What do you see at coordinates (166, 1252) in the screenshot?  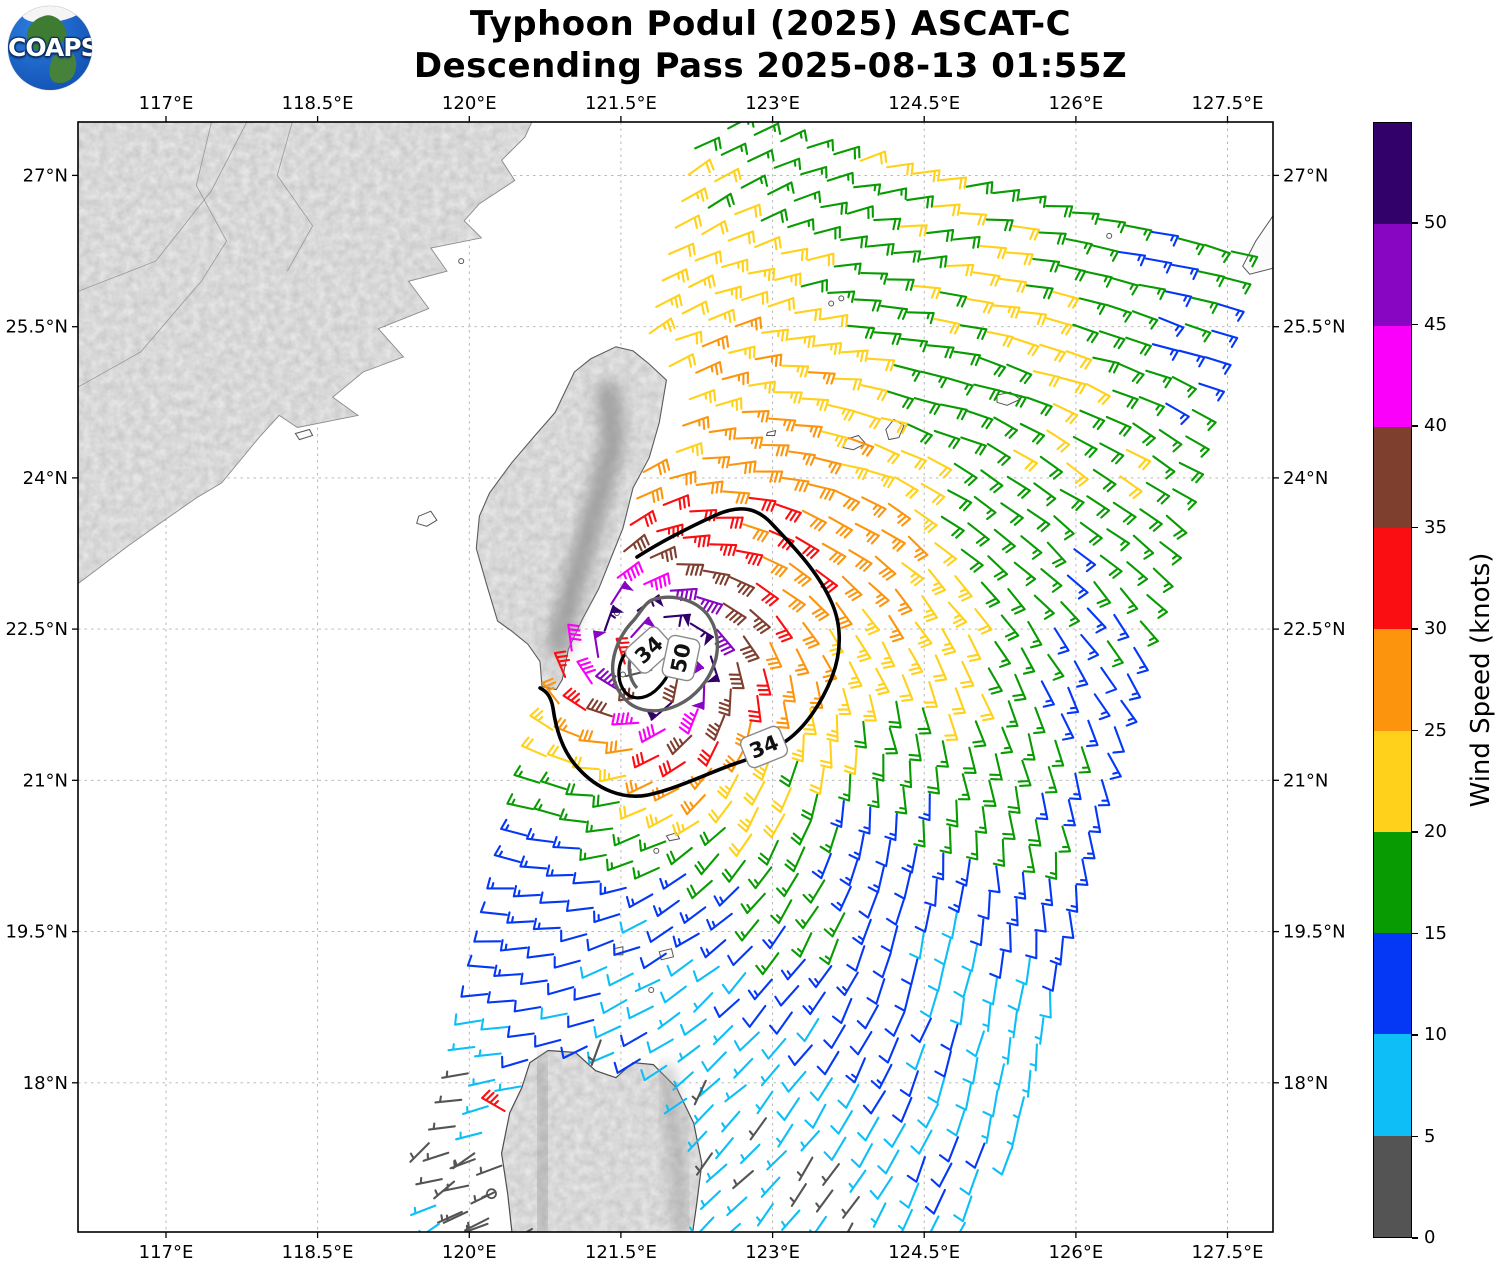 I see `lon-tick-label-bottom: 117°E` at bounding box center [166, 1252].